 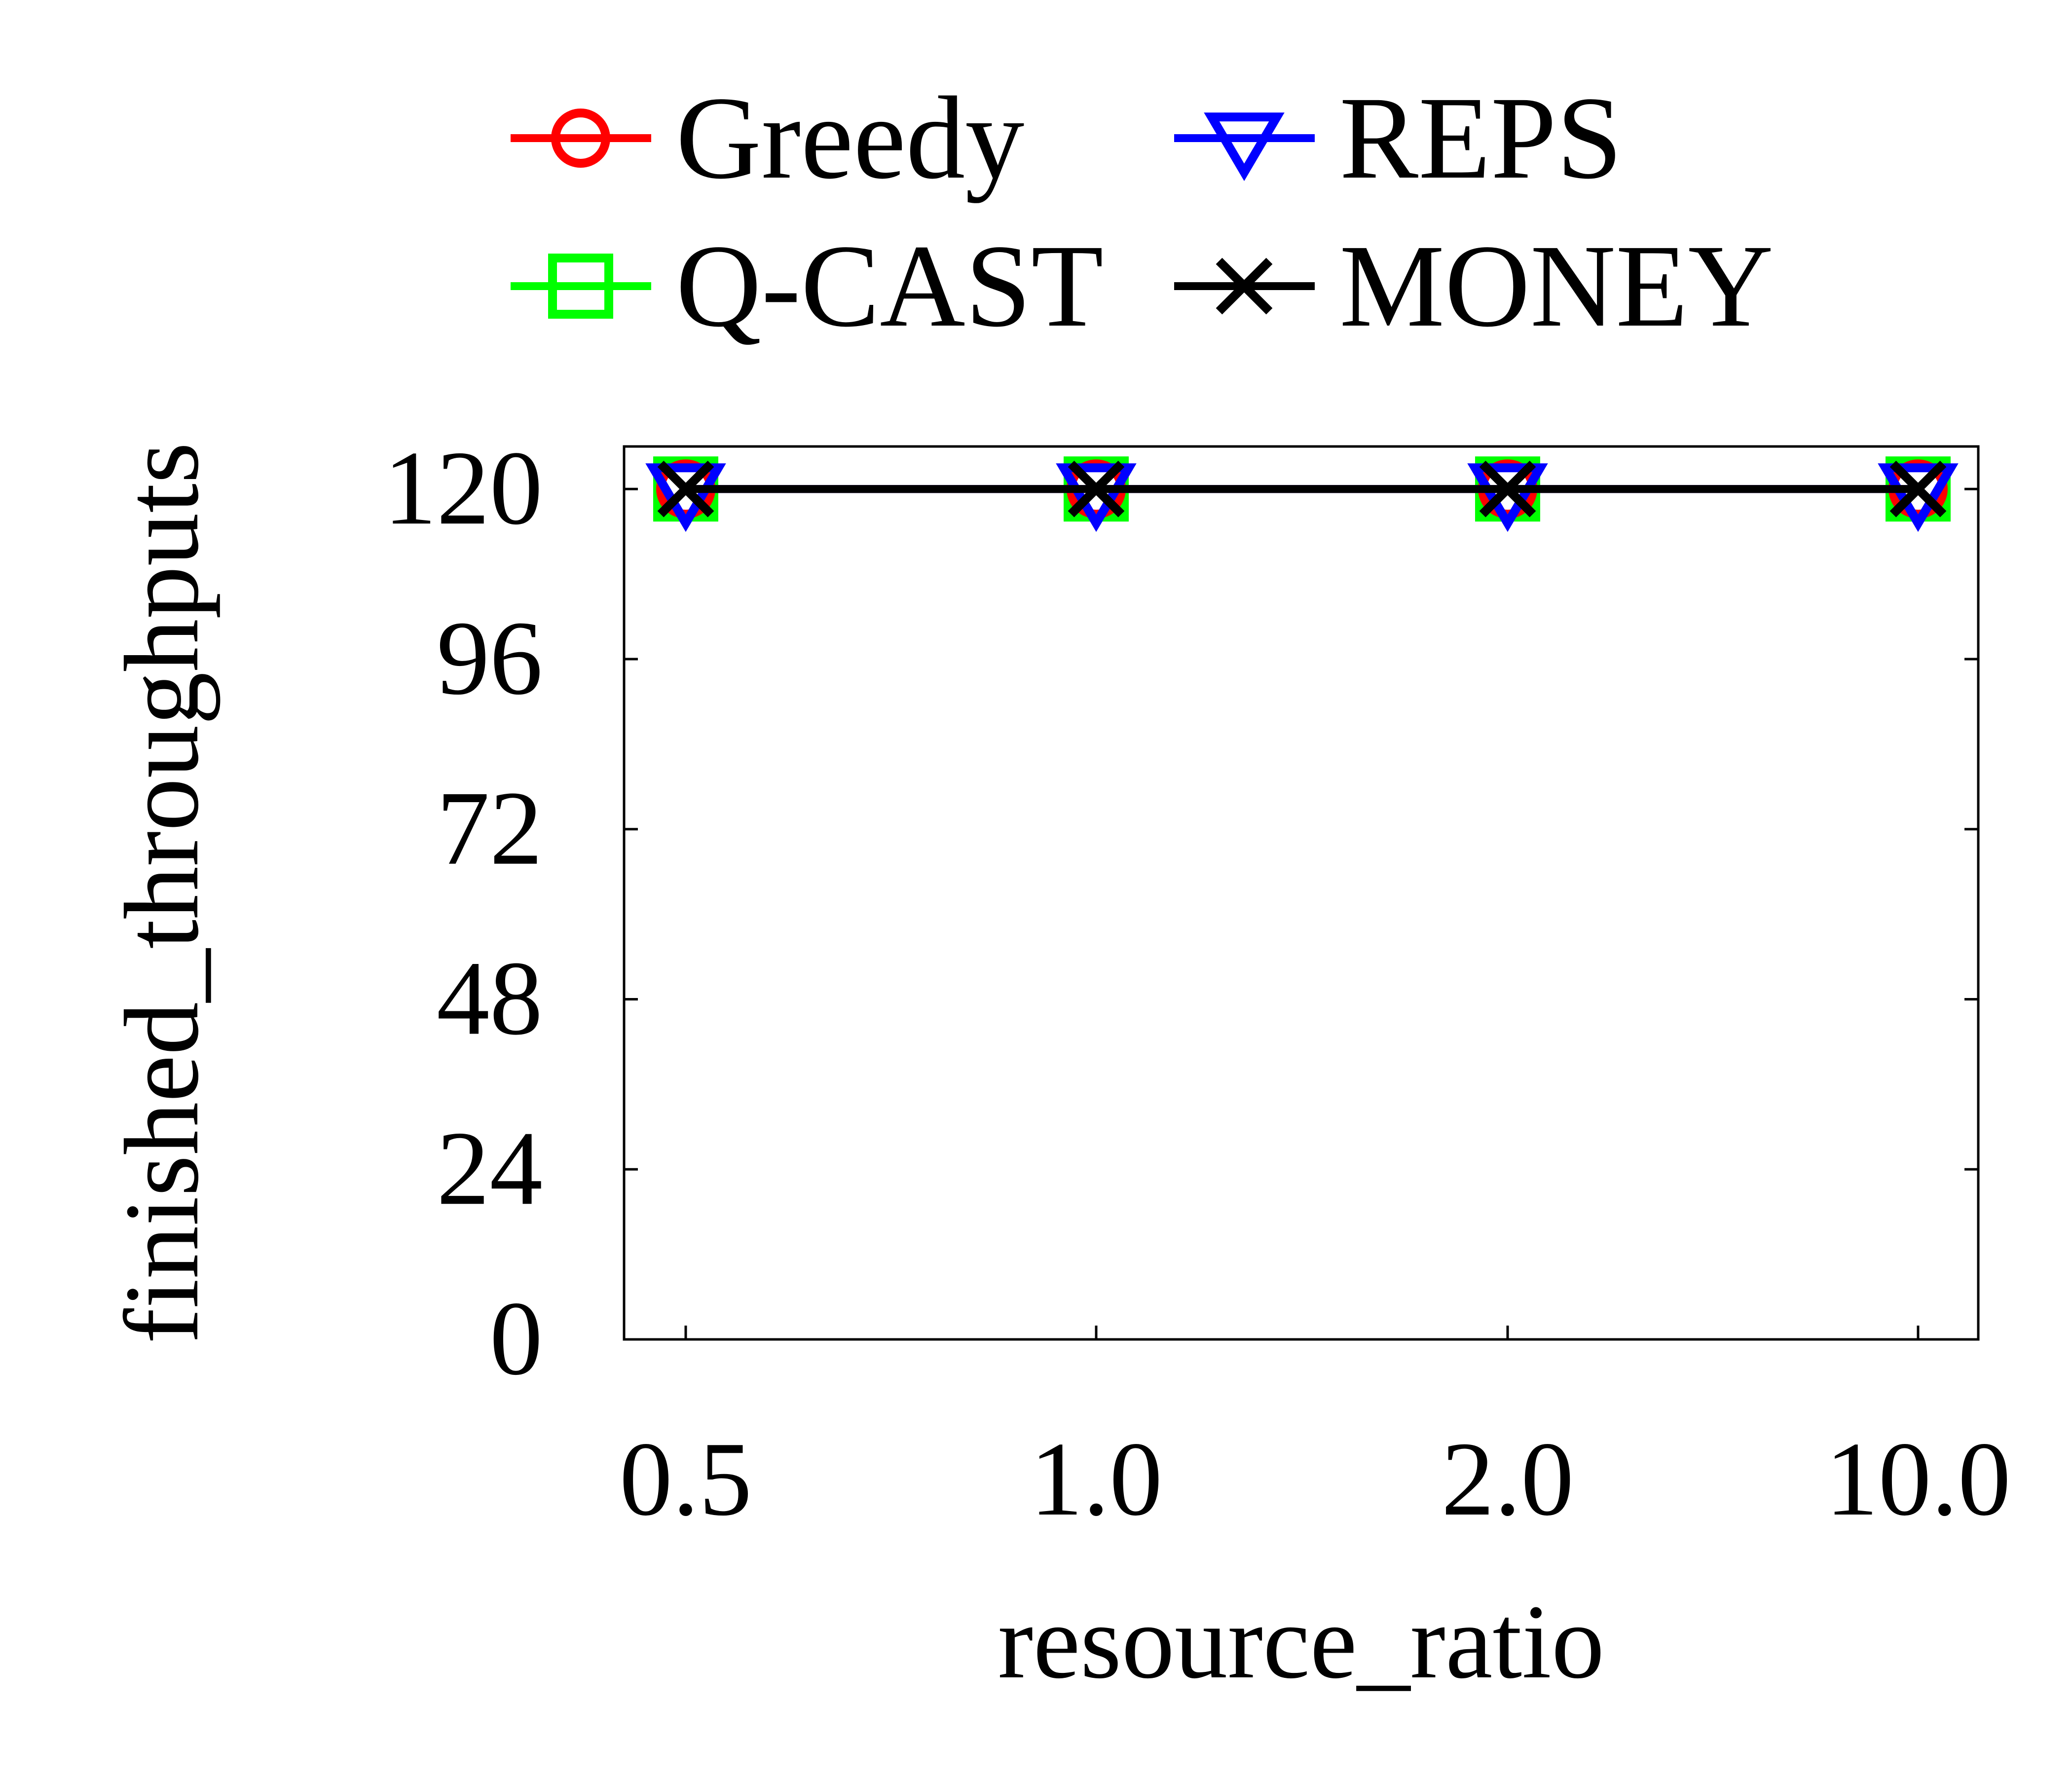 What do you see at coordinates (686, 1479) in the screenshot?
I see `x-tick-label: 0.5` at bounding box center [686, 1479].